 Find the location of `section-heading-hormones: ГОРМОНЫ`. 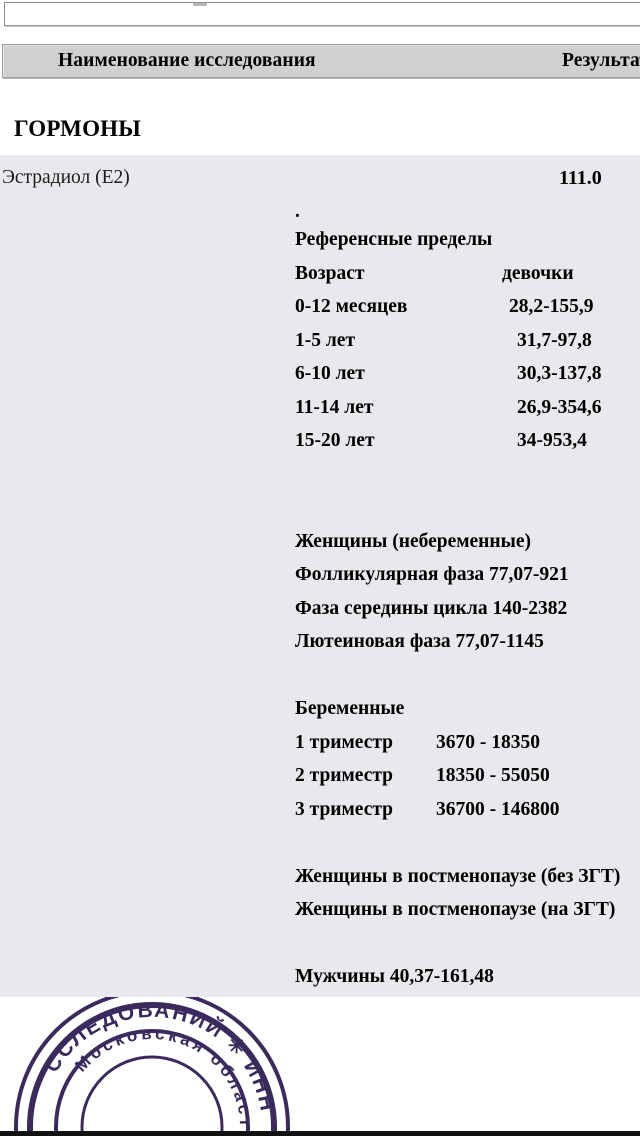

section-heading-hormones: ГОРМОНЫ is located at coordinates (78, 128).